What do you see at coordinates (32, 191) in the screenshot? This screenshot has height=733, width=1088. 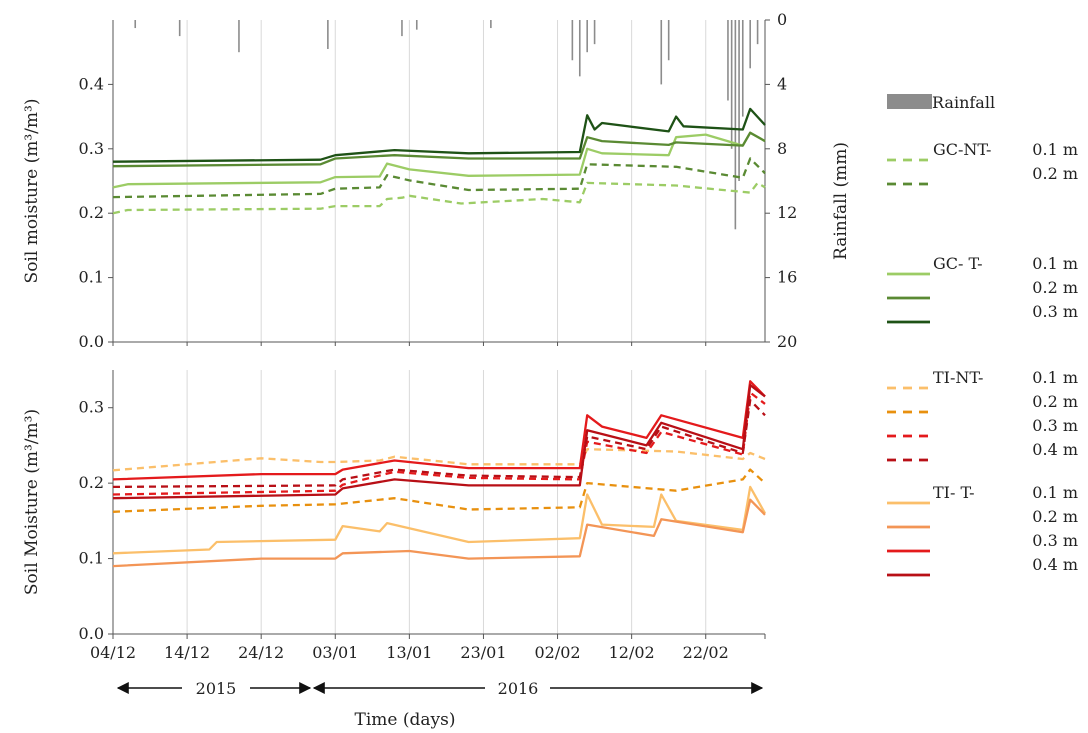 I see `y-axis-title-top: Soil moisture (m³/m³)` at bounding box center [32, 191].